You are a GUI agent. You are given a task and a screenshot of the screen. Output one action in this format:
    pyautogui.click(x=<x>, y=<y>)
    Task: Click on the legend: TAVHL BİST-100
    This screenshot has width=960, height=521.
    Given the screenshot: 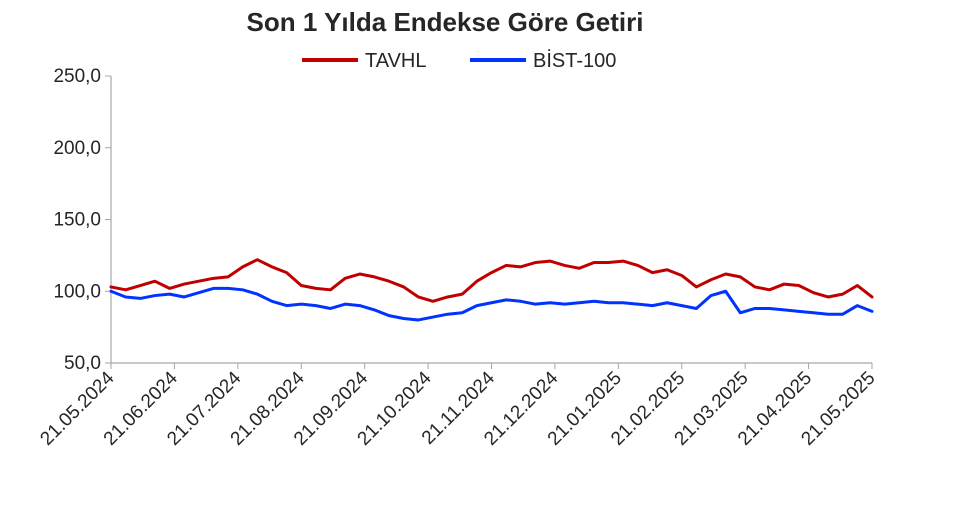 What is the action you would take?
    pyautogui.click(x=459, y=60)
    